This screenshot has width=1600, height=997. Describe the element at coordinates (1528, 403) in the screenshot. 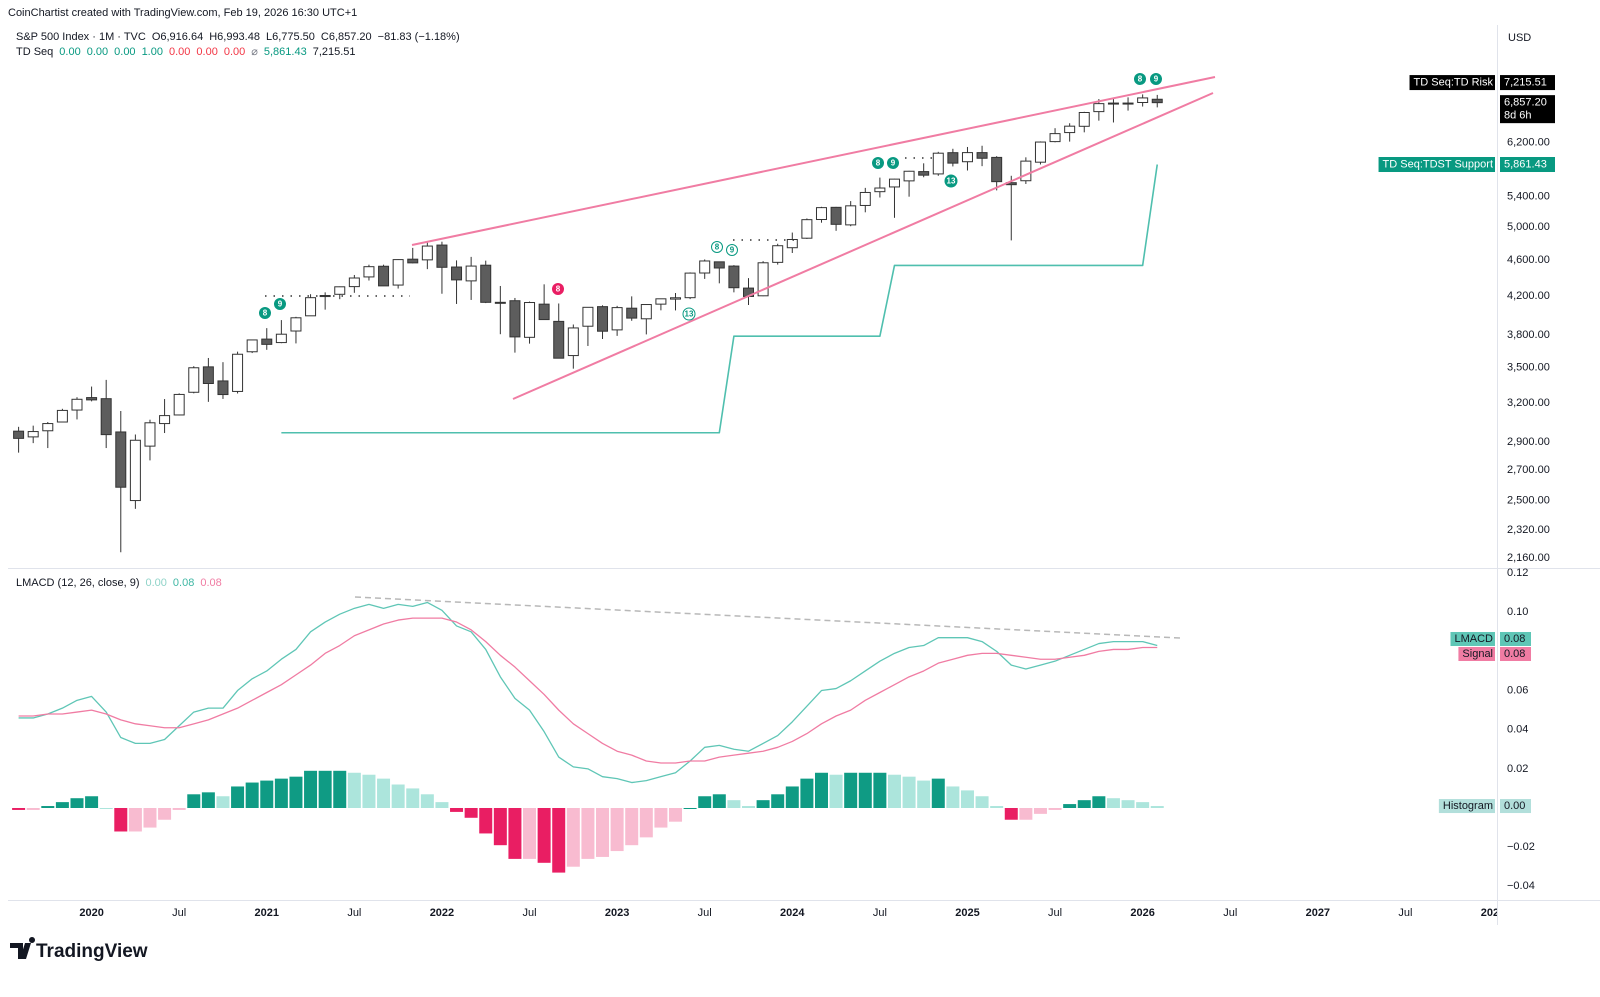

I see `y-tick-label: 3,200.00` at that location.